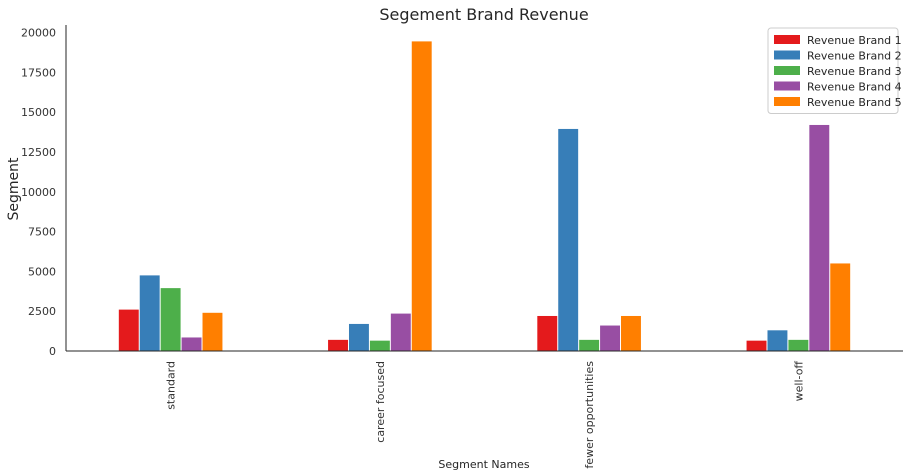 The width and height of the screenshot is (909, 475). Describe the element at coordinates (38, 152) in the screenshot. I see `y-tick-label: 12500` at that location.